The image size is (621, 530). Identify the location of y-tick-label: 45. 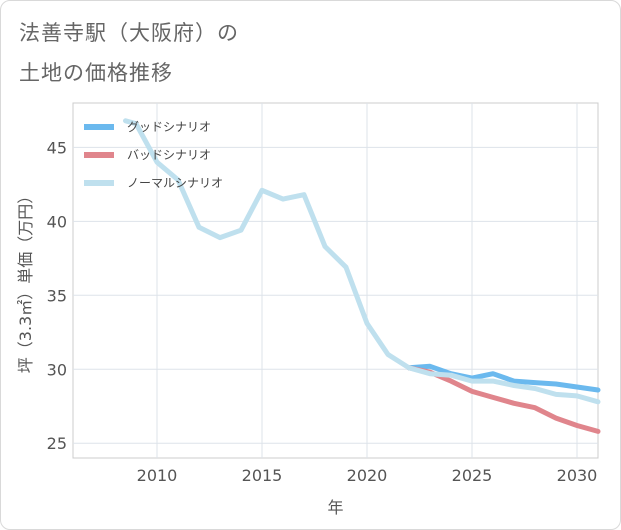
(57, 147).